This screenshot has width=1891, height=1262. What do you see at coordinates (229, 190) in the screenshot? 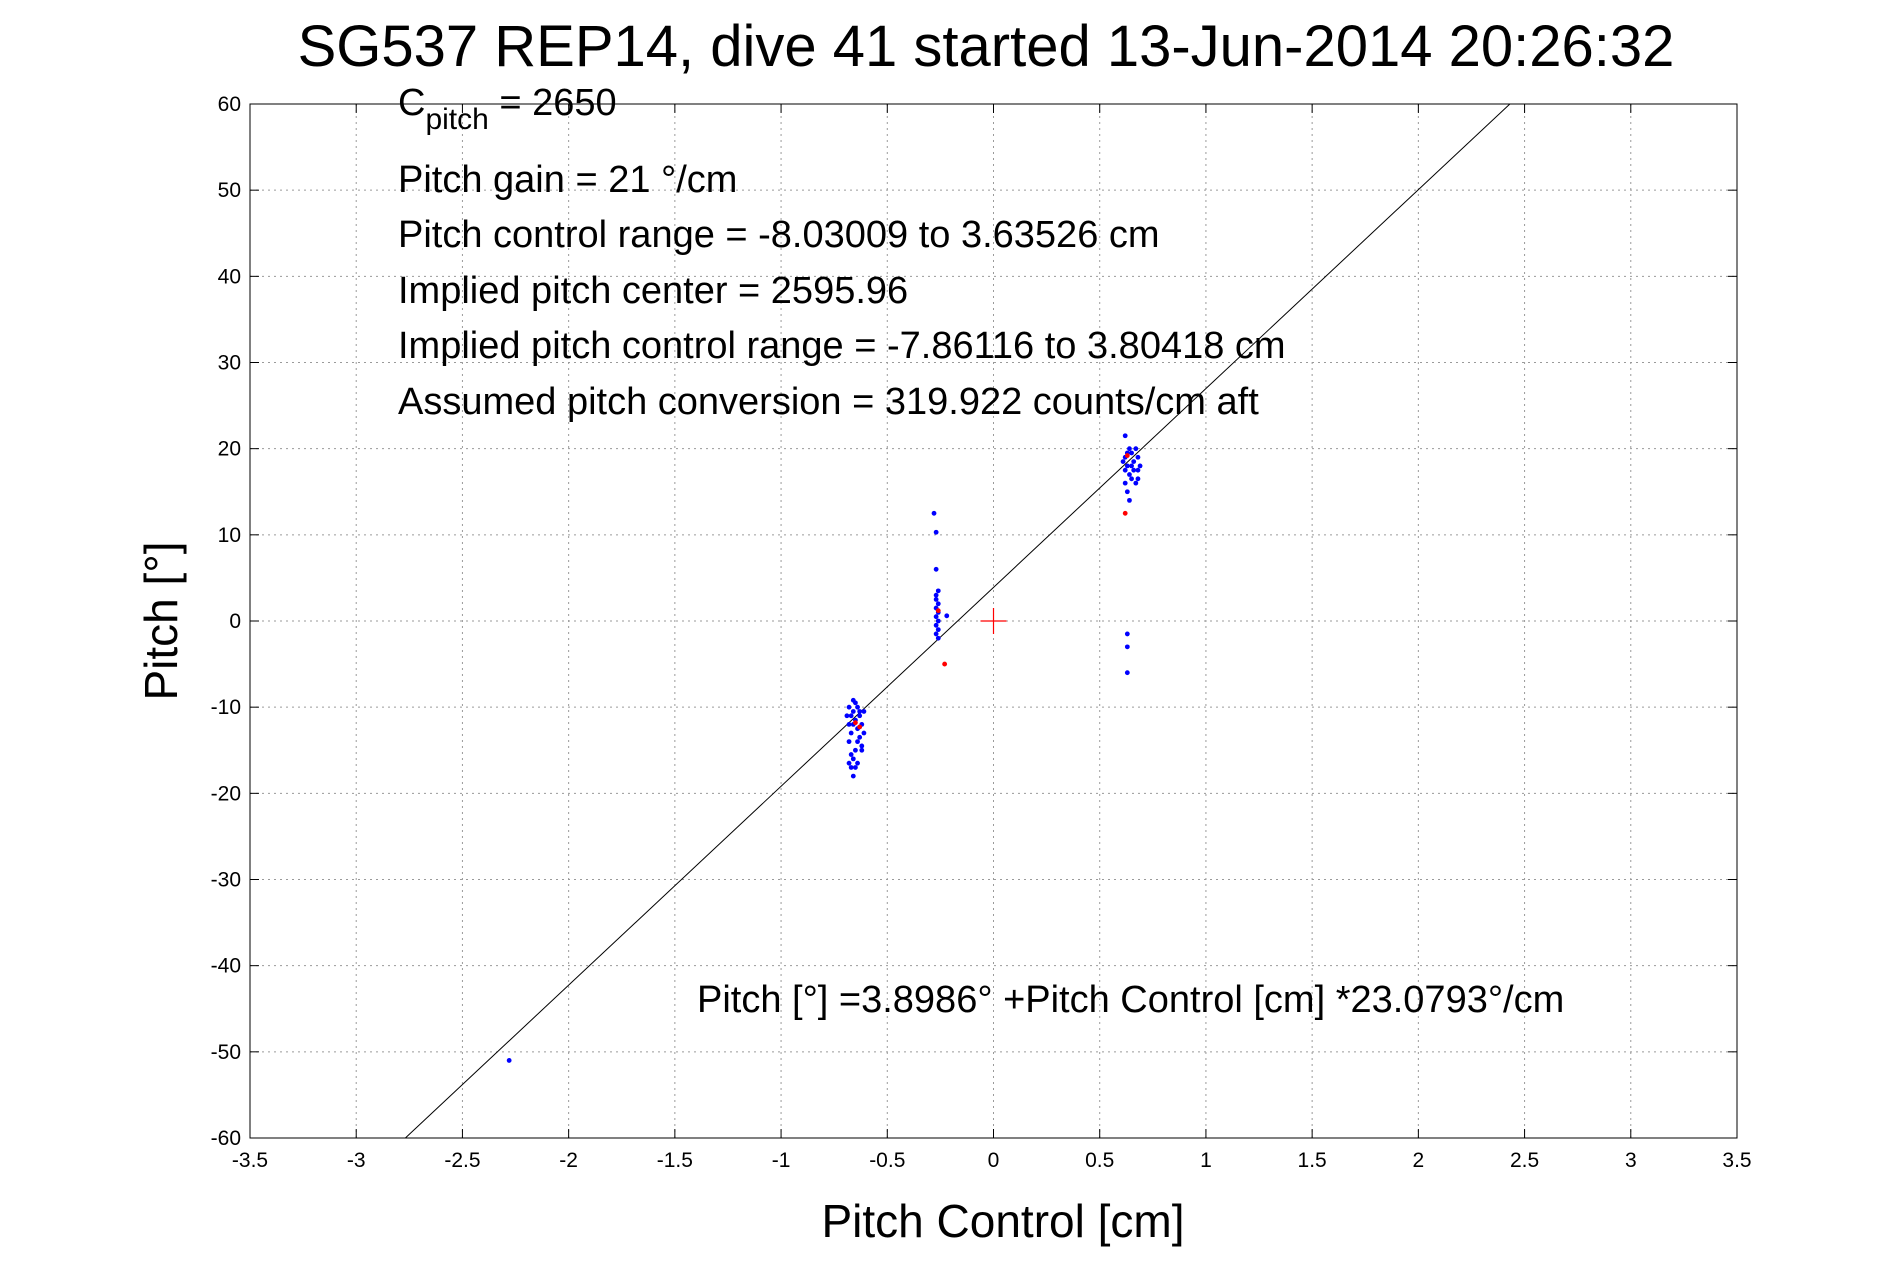
I see `y-tick-label: 50` at bounding box center [229, 190].